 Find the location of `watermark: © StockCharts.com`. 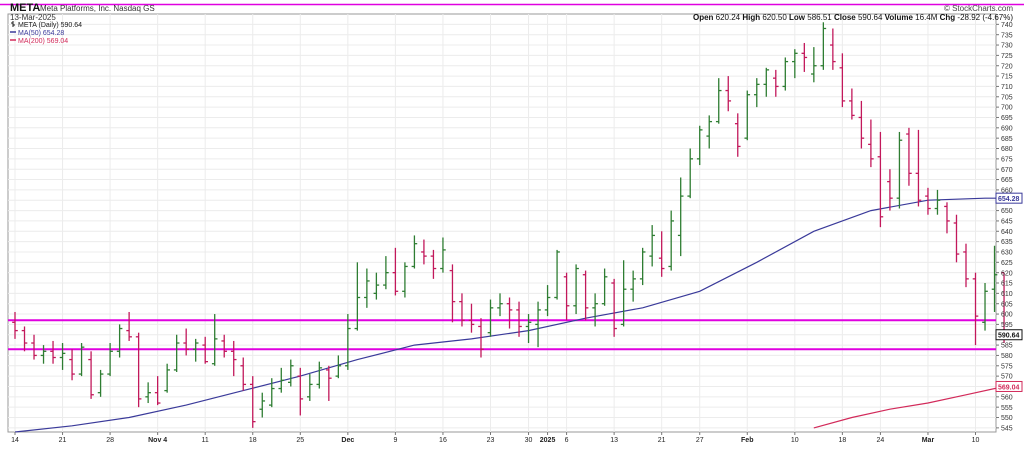

watermark: © StockCharts.com is located at coordinates (978, 8).